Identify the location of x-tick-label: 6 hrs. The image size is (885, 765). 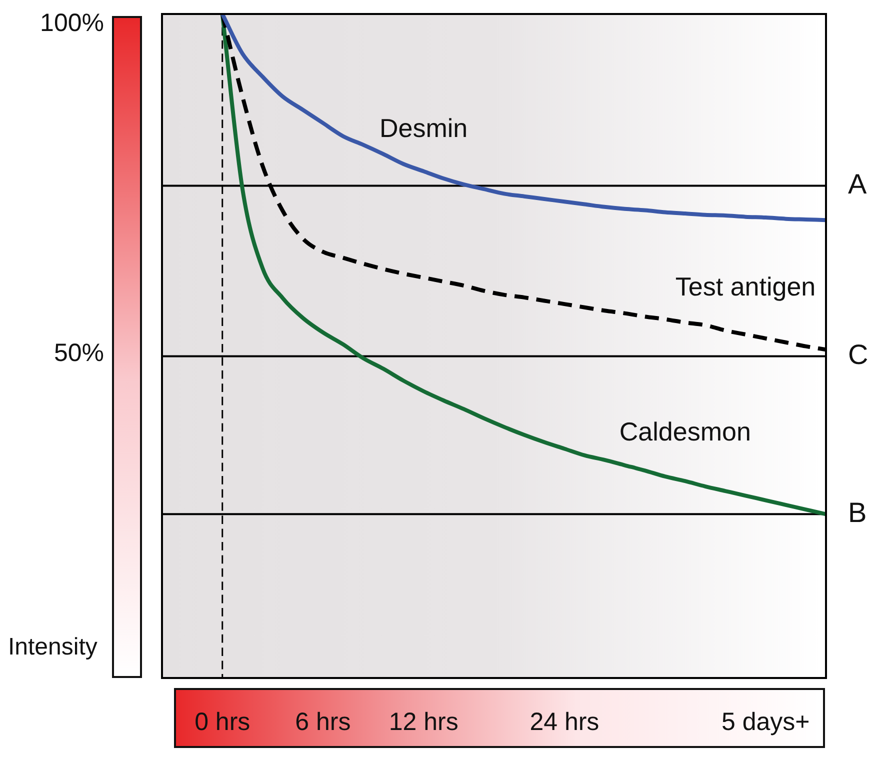
(323, 722).